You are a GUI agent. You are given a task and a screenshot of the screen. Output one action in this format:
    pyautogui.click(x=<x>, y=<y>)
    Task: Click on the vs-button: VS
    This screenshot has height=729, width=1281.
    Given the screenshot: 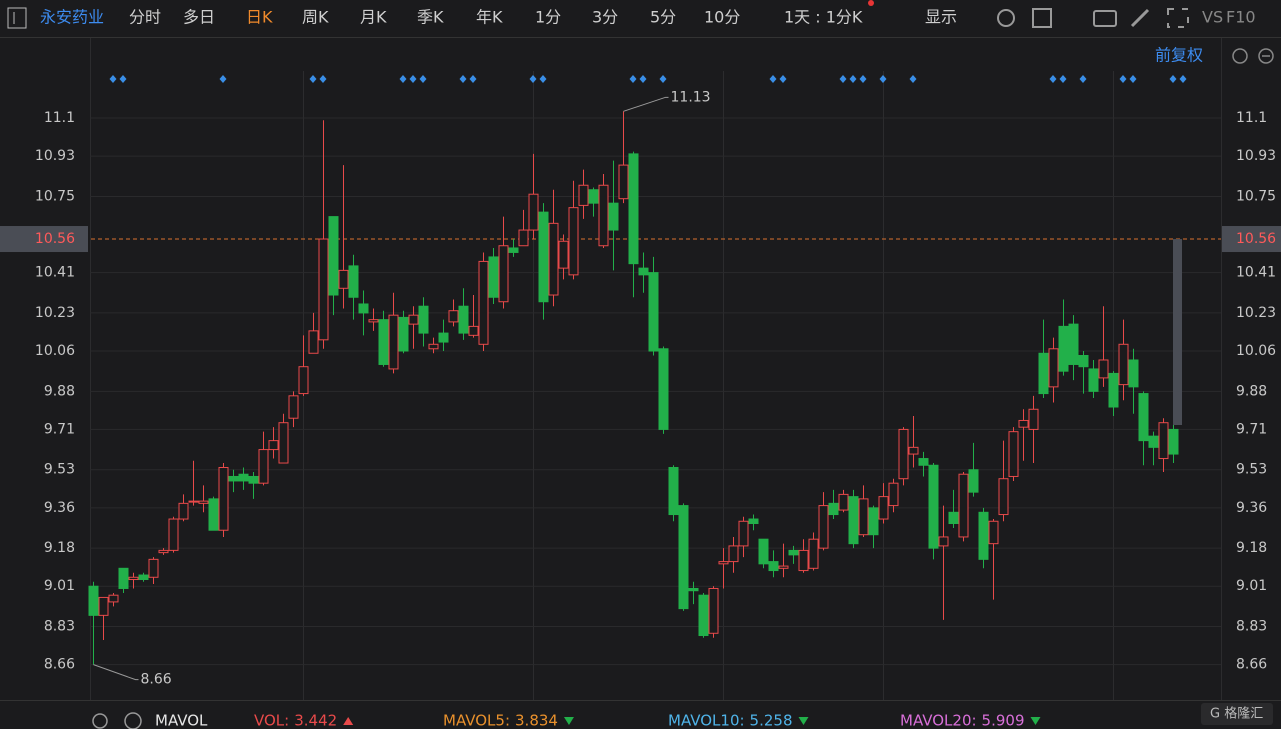 What is the action you would take?
    pyautogui.click(x=1212, y=17)
    